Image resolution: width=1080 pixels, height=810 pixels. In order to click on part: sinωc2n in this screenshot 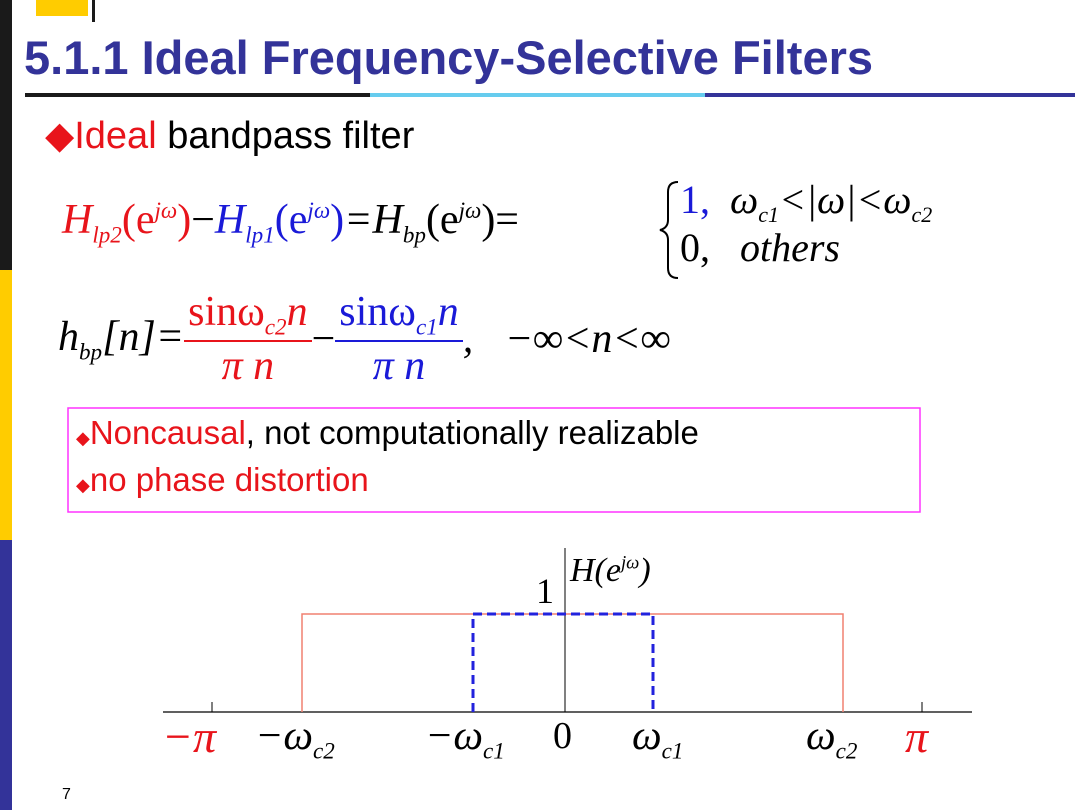, I will do `click(248, 315)`.